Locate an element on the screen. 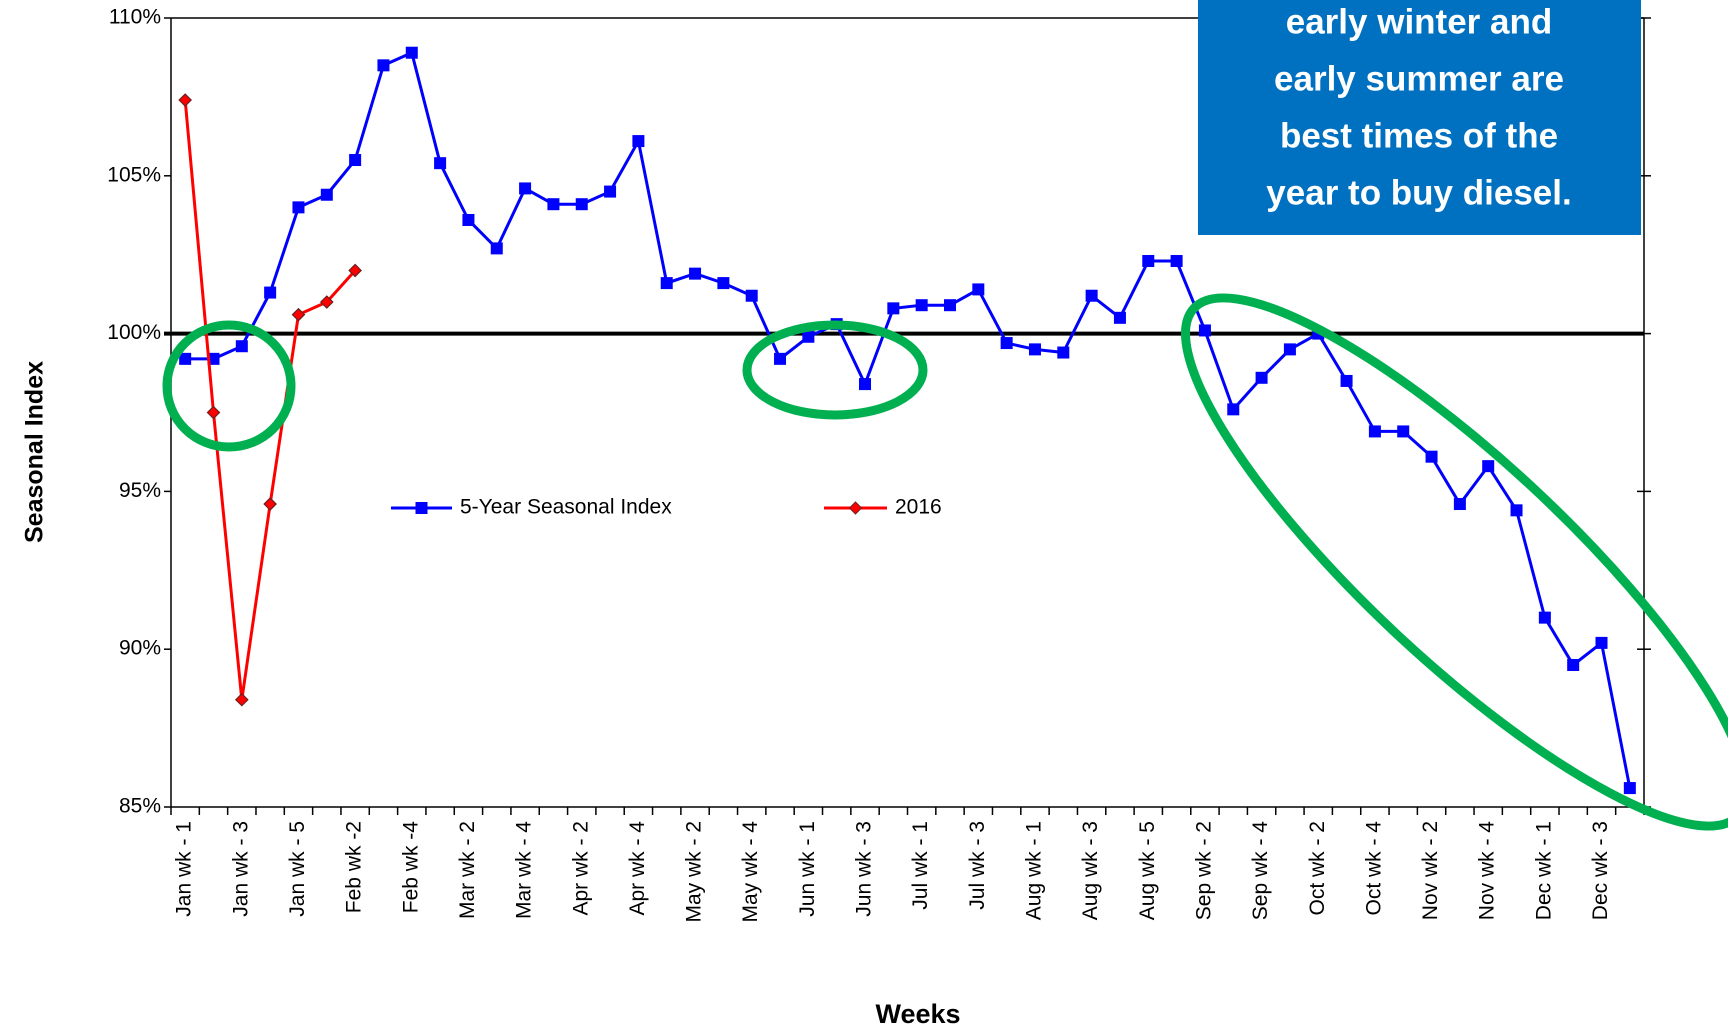  x-tick-label: May wk - 4 is located at coordinates (750, 872).